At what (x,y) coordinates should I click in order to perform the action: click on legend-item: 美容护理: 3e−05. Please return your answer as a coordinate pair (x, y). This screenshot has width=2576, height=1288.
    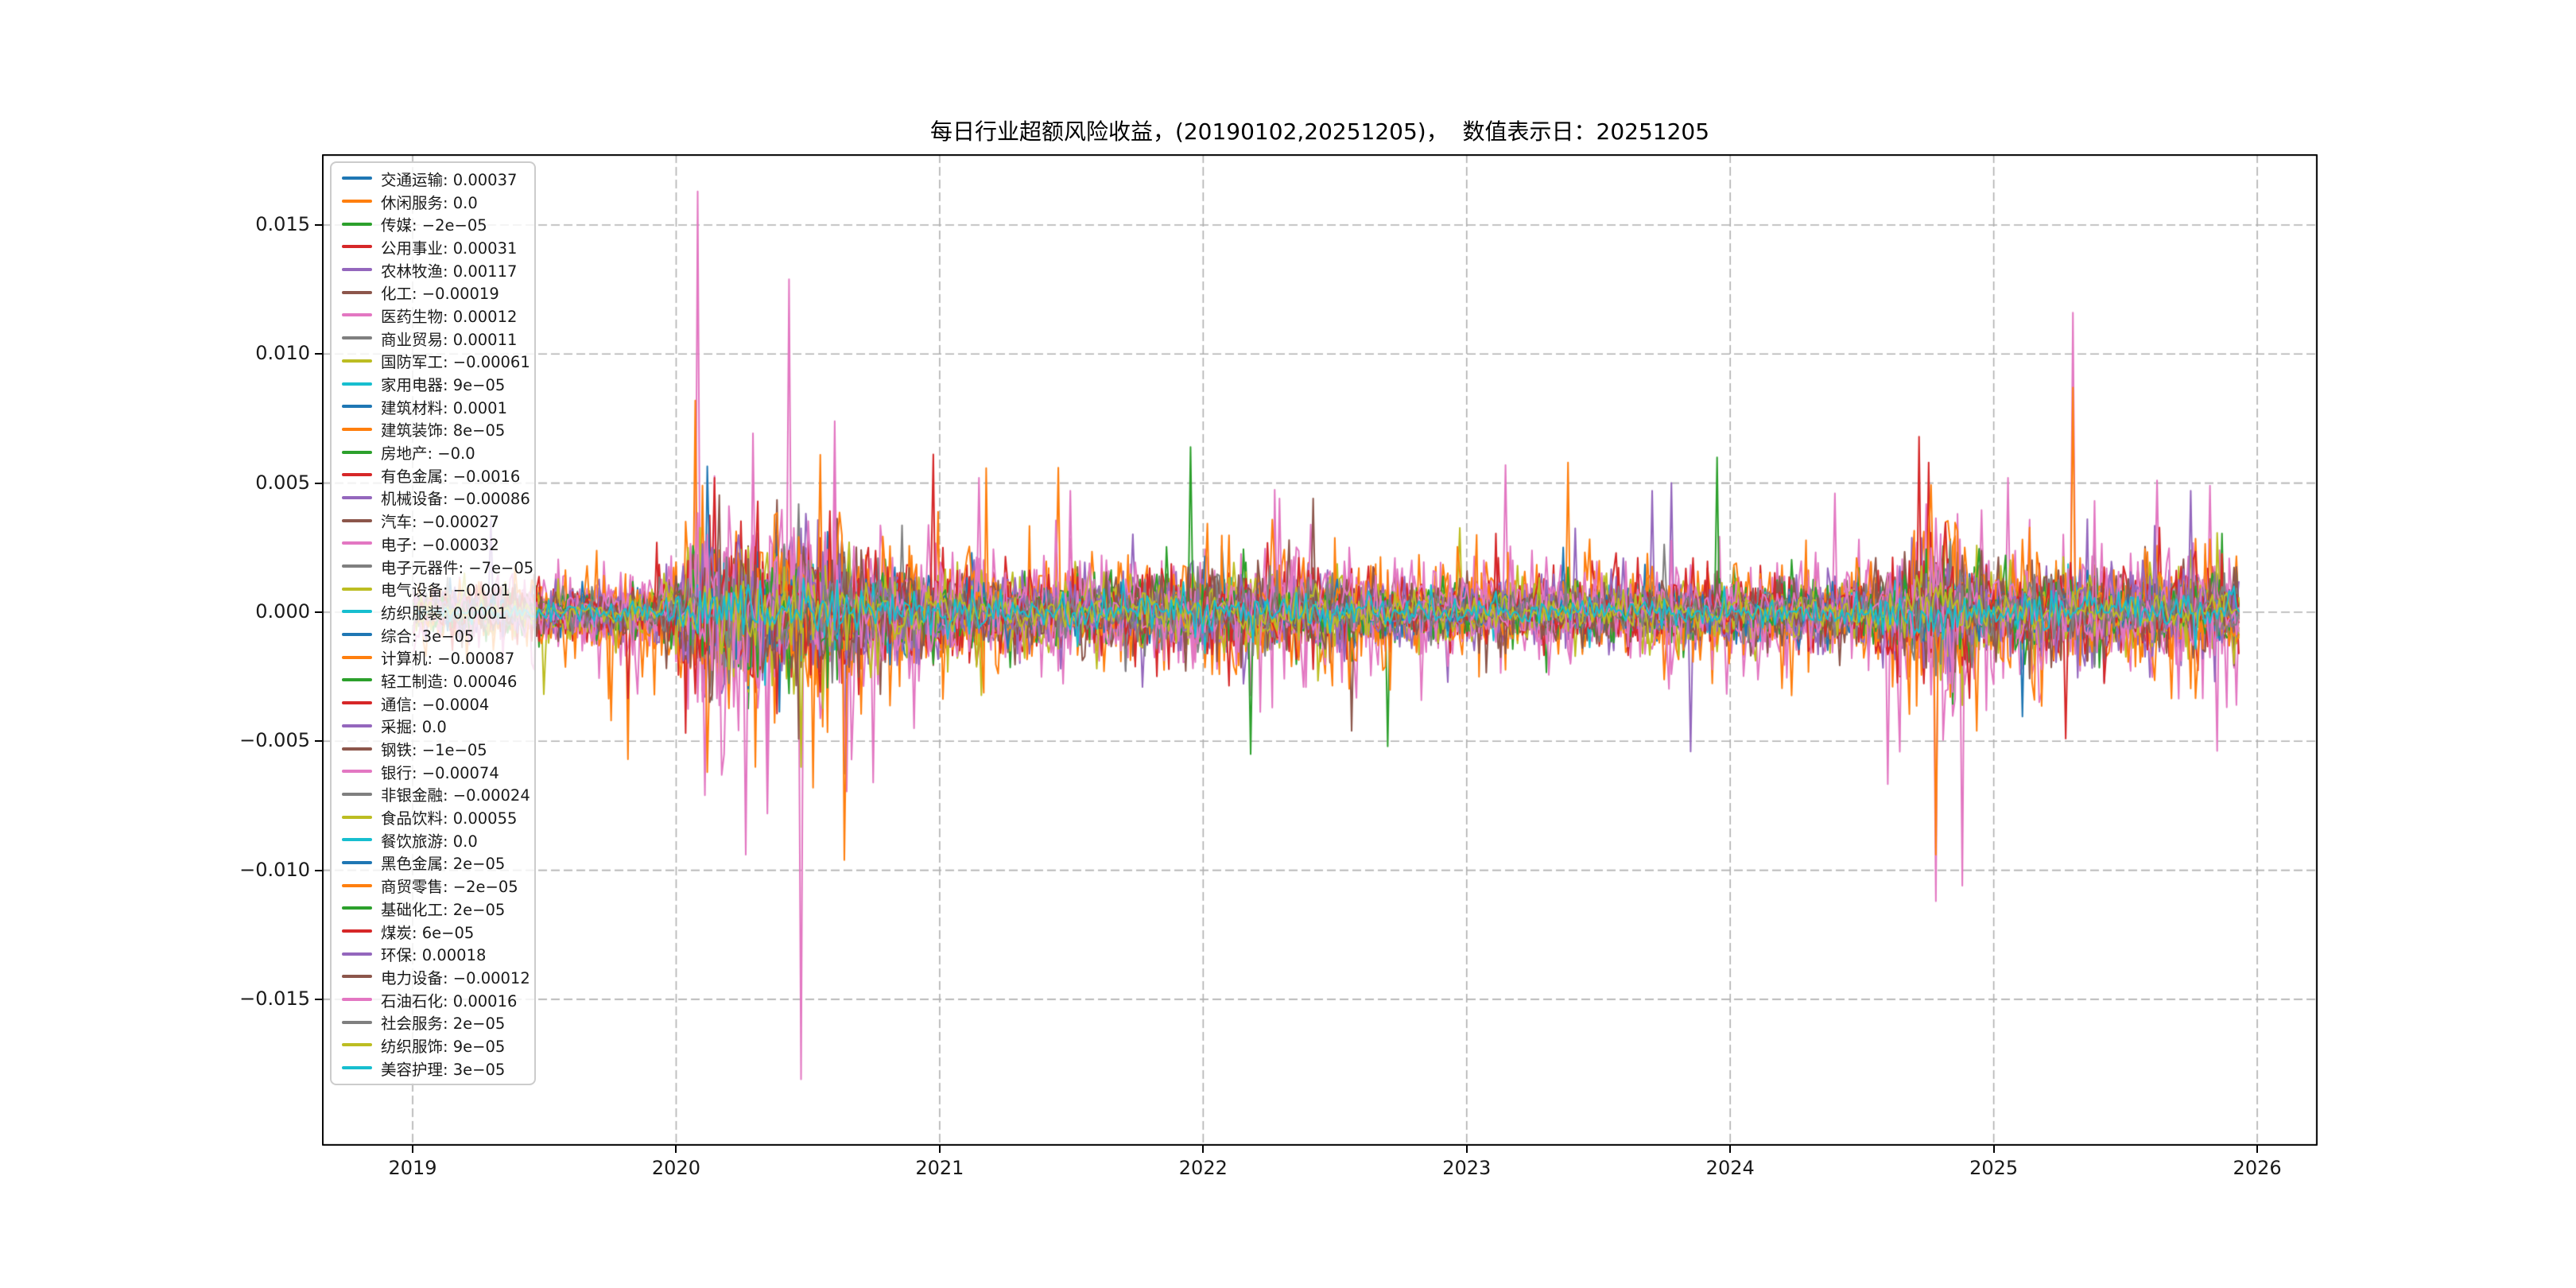
    Looking at the image, I should click on (433, 1068).